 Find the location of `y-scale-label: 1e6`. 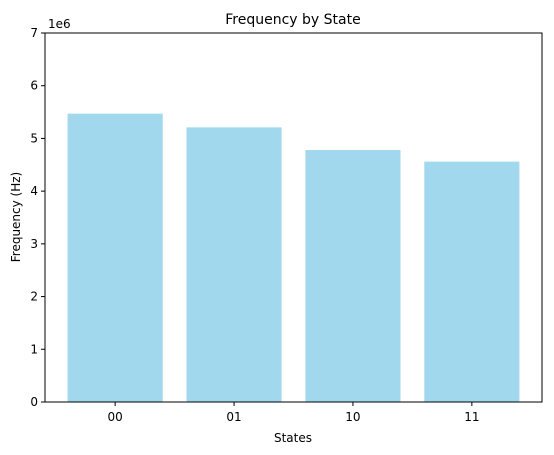

y-scale-label: 1e6 is located at coordinates (59, 24).